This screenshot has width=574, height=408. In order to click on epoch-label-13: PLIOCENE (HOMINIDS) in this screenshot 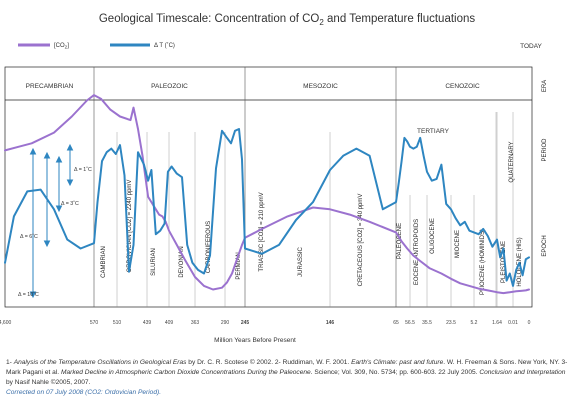, I will do `click(483, 262)`.